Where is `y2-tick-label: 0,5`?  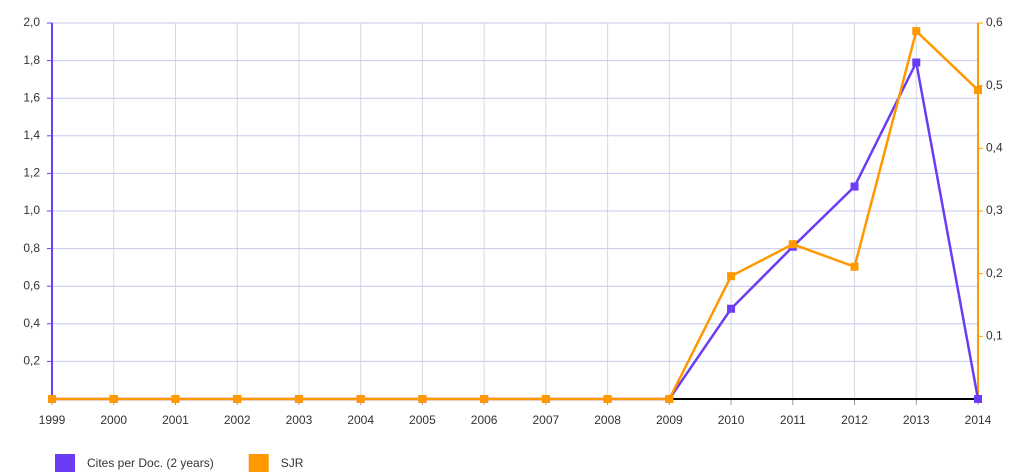 y2-tick-label: 0,5 is located at coordinates (994, 85).